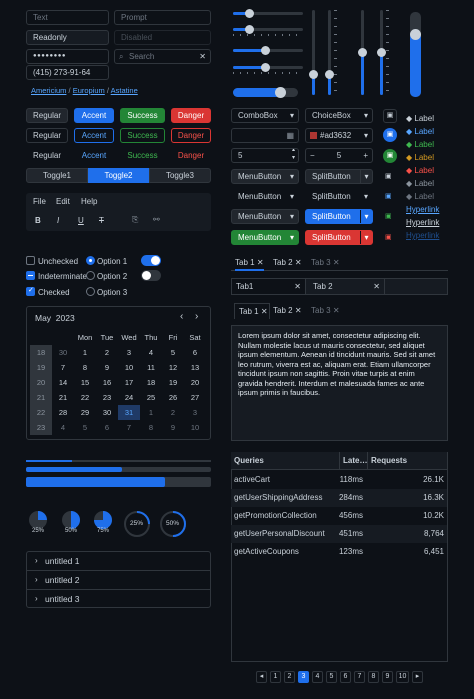 This screenshot has height=699, width=474. What do you see at coordinates (195, 427) in the screenshot?
I see `calendar-day: 10` at bounding box center [195, 427].